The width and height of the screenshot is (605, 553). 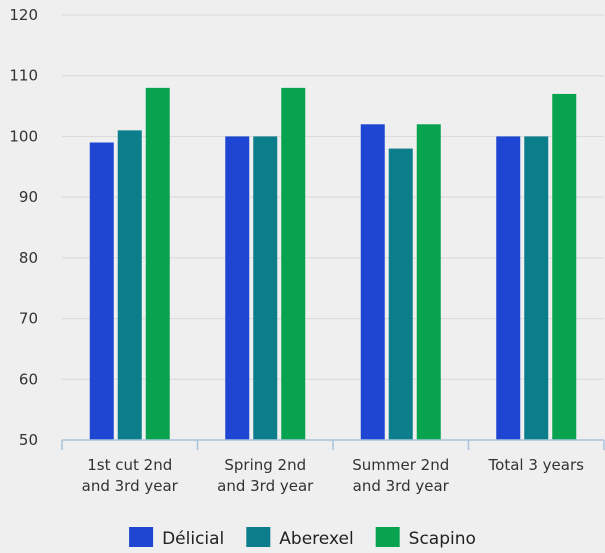 I want to click on legend-label: Délicial, so click(x=193, y=539).